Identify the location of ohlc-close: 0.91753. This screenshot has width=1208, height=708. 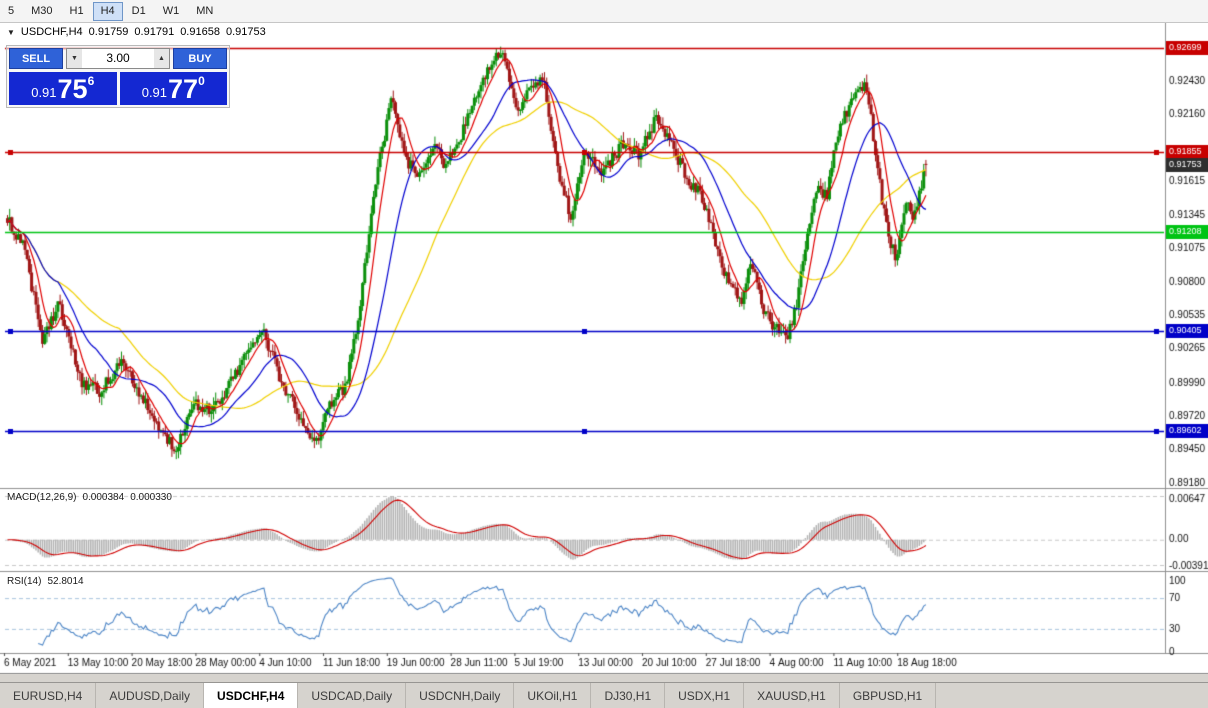
(245, 32).